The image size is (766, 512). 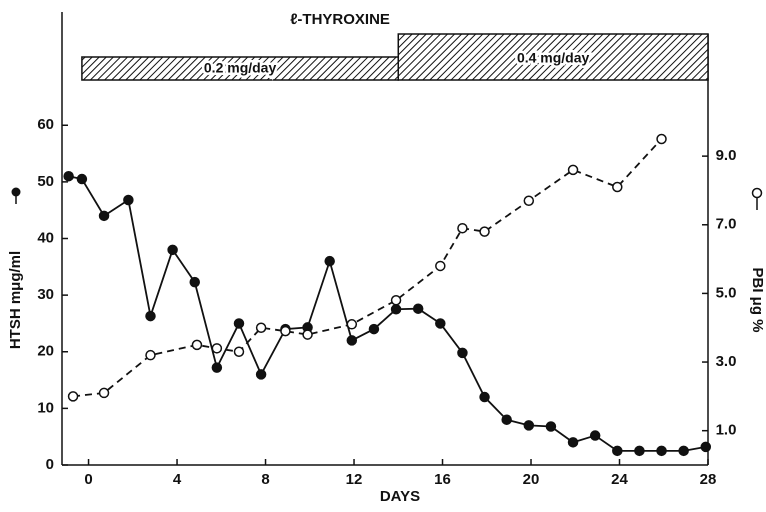 What do you see at coordinates (757, 193) in the screenshot?
I see `legend-marker` at bounding box center [757, 193].